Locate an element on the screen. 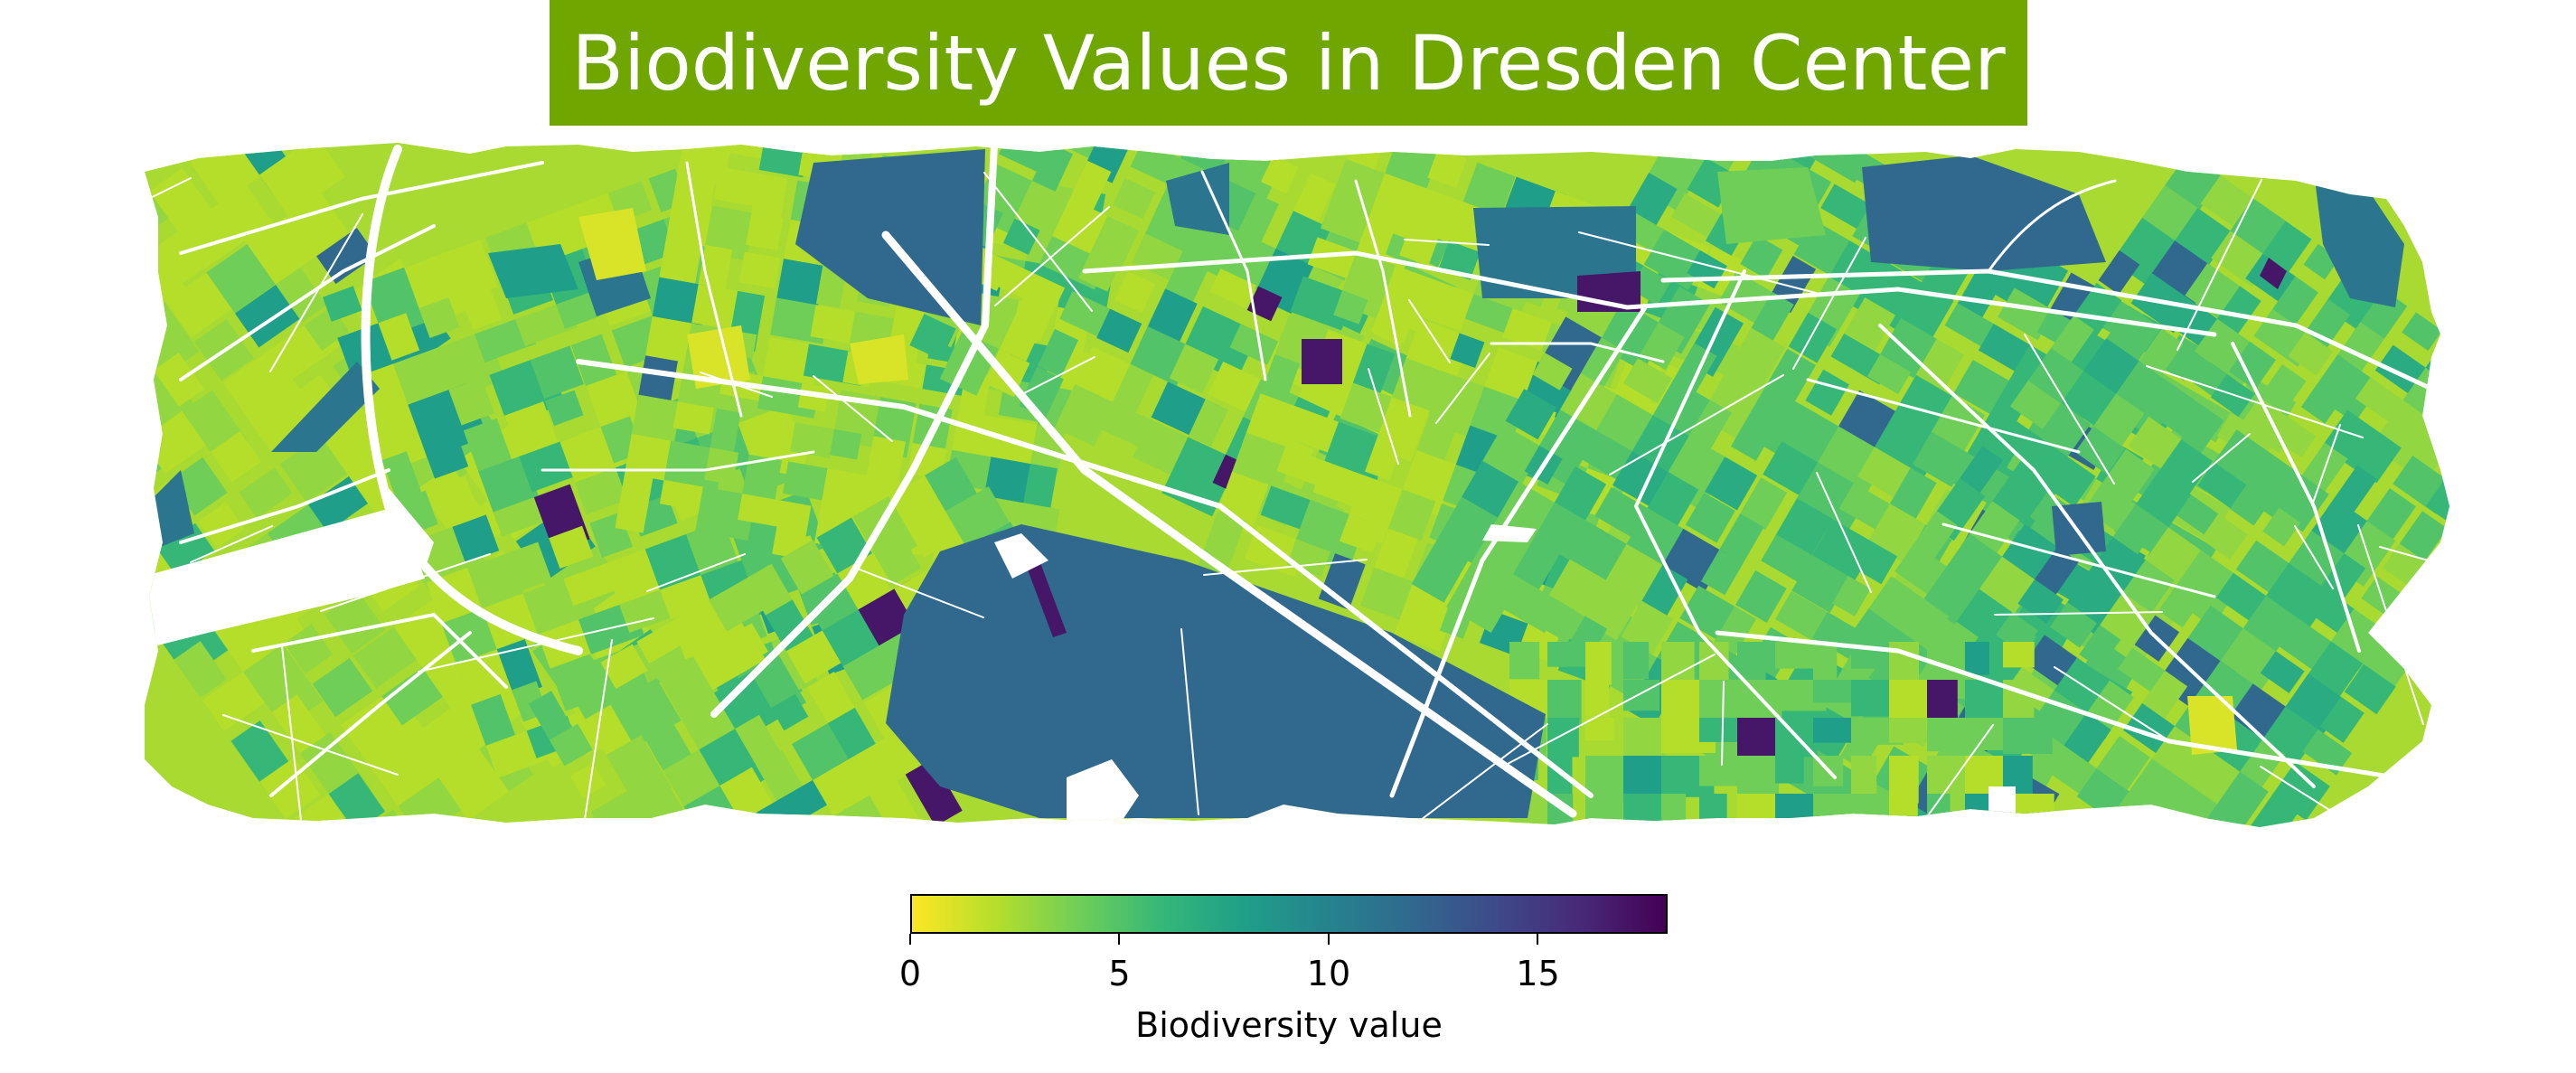 Image resolution: width=2576 pixels, height=1073 pixels. colorbar-label: Biodiversity value is located at coordinates (1289, 1025).